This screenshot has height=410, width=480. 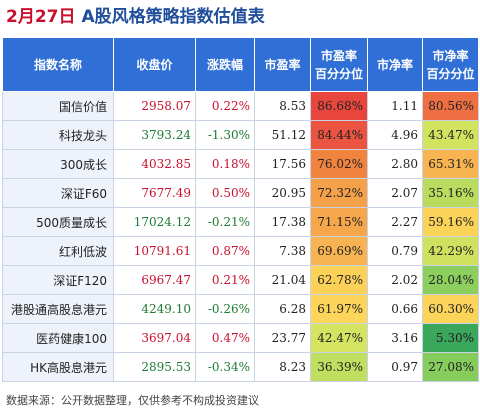 I want to click on close-price-cell: 10791.61, so click(x=154, y=251).